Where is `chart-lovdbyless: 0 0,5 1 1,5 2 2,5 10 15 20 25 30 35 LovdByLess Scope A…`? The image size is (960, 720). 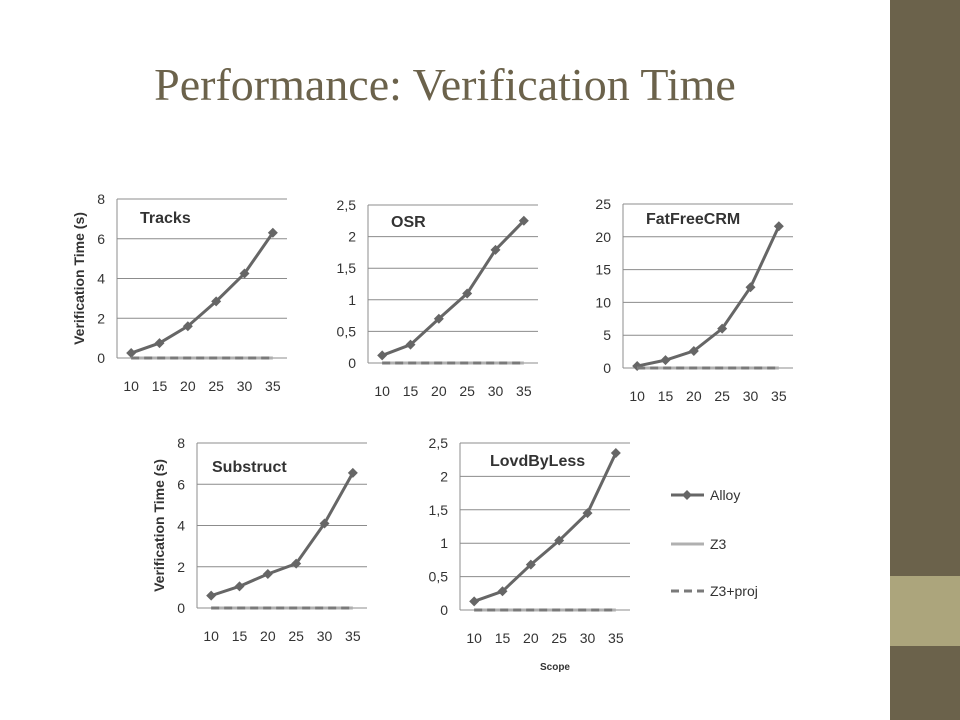 chart-lovdbyless: 0 0,5 1 1,5 2 2,5 10 15 20 25 30 35 LovdByLess Scope A… is located at coordinates (593, 554).